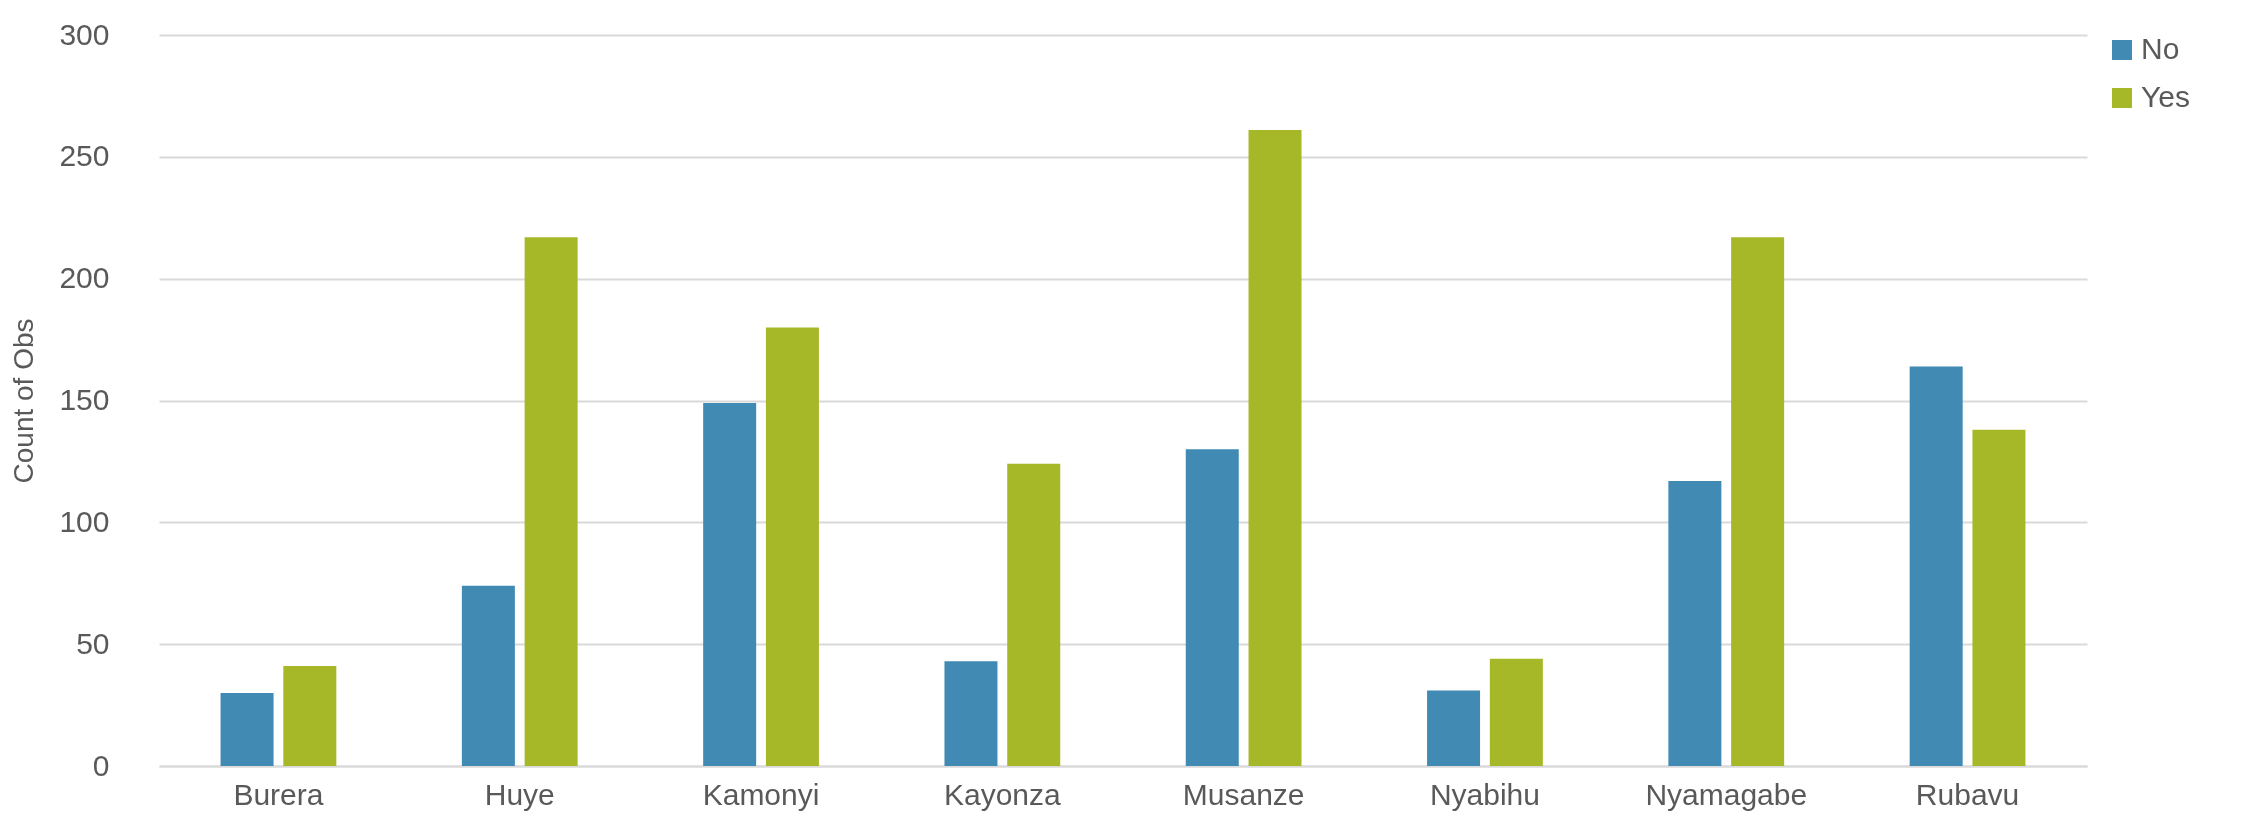 The image size is (2252, 824). I want to click on legend-label: Yes, so click(2165, 96).